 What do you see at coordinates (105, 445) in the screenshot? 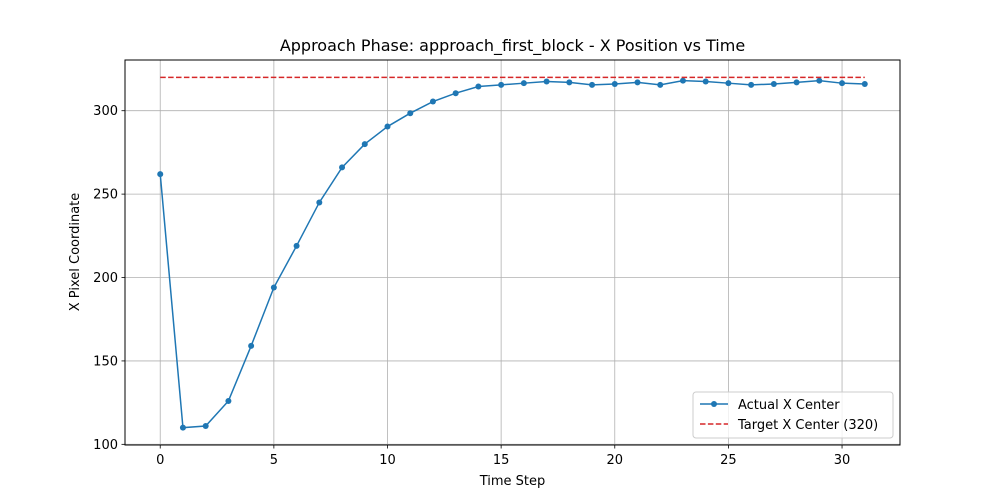
I see `y-tick-label: 100` at bounding box center [105, 445].